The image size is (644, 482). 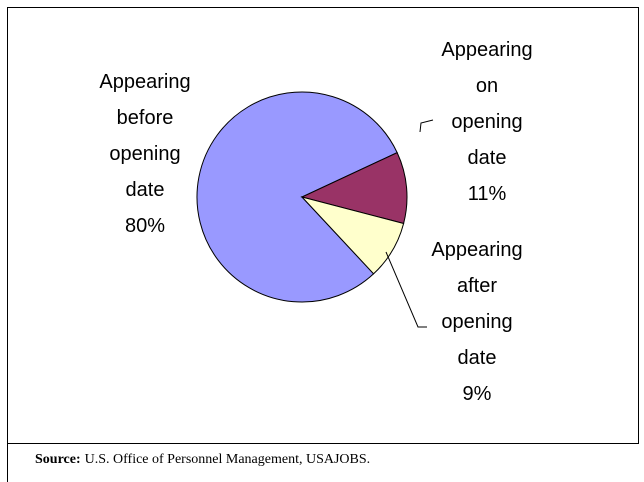 I want to click on slice-value-label: 9%, so click(x=477, y=394).